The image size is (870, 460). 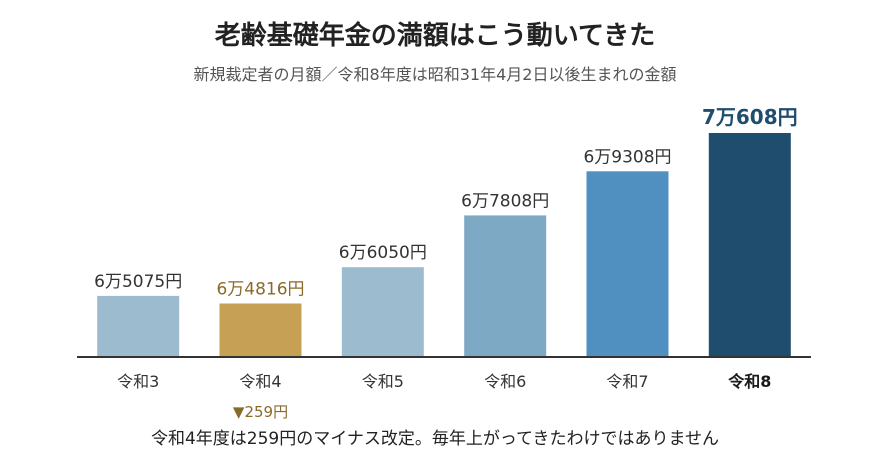 I want to click on chart-title: 老齢基礎年金の満額はこう動いてきた, so click(x=435, y=35).